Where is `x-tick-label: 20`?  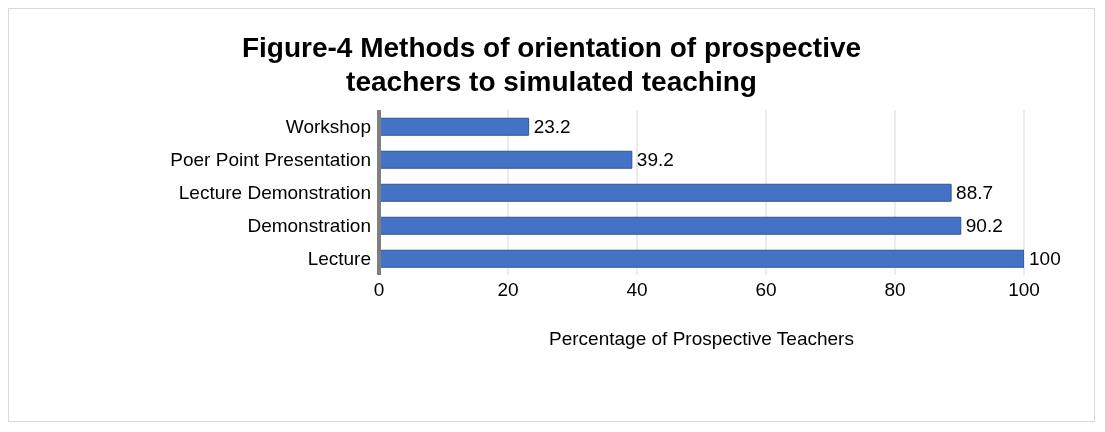
x-tick-label: 20 is located at coordinates (508, 290).